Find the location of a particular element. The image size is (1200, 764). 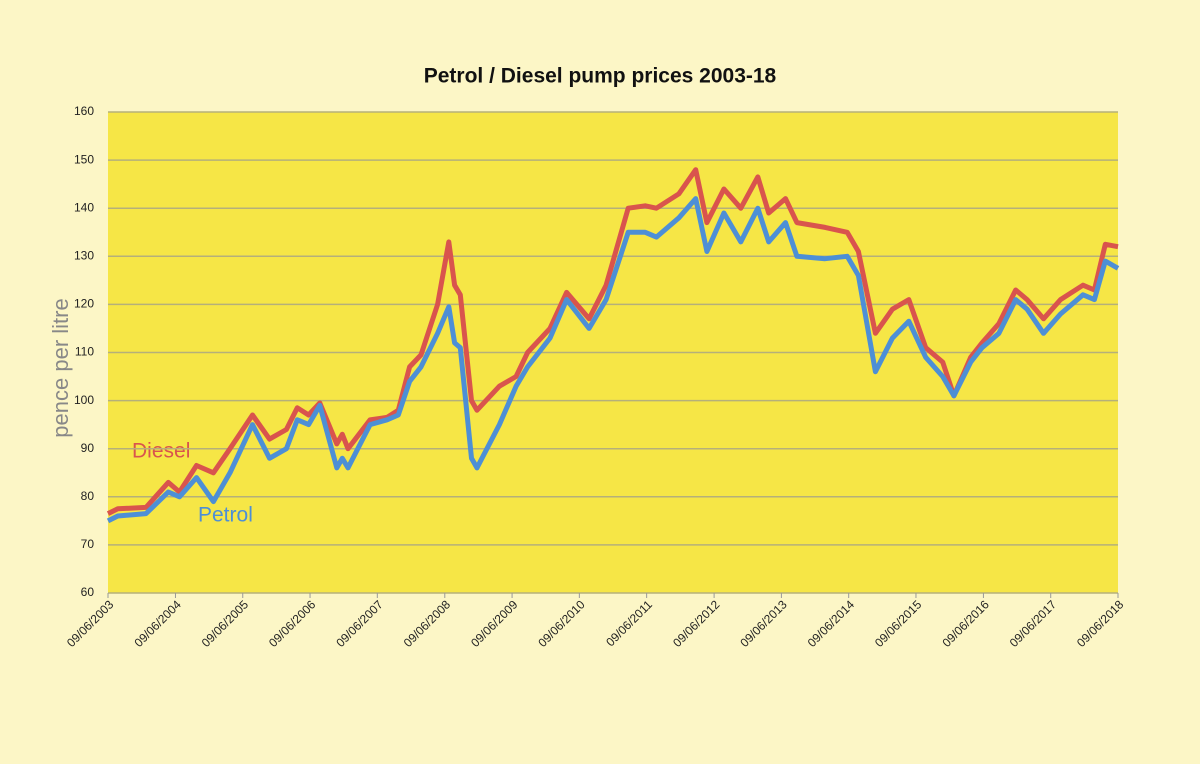

y-tick-label: 120 is located at coordinates (84, 304).